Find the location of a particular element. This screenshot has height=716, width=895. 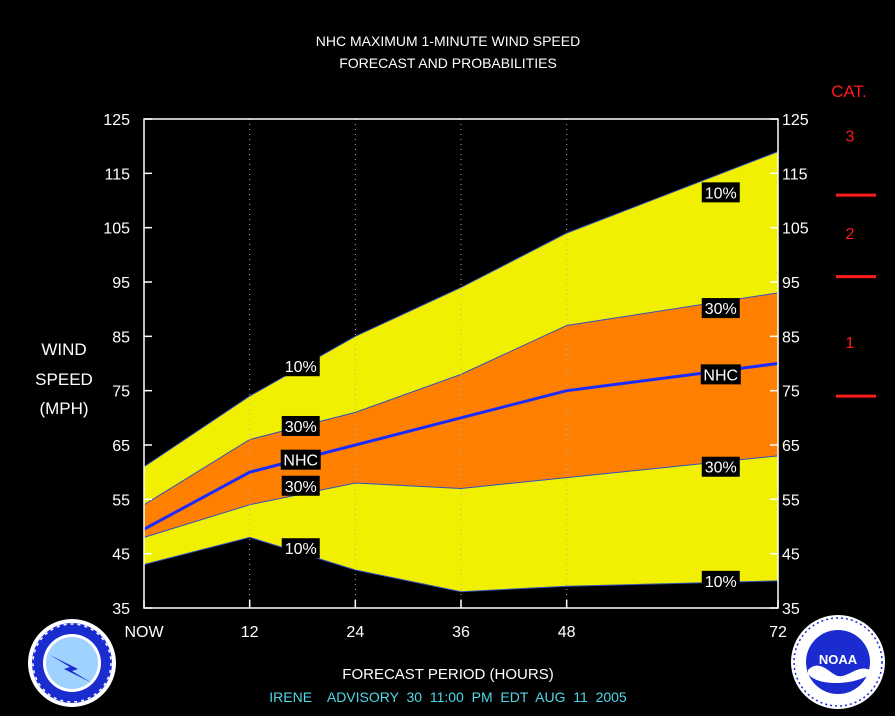

y-tick-label-right: 55 is located at coordinates (791, 500).